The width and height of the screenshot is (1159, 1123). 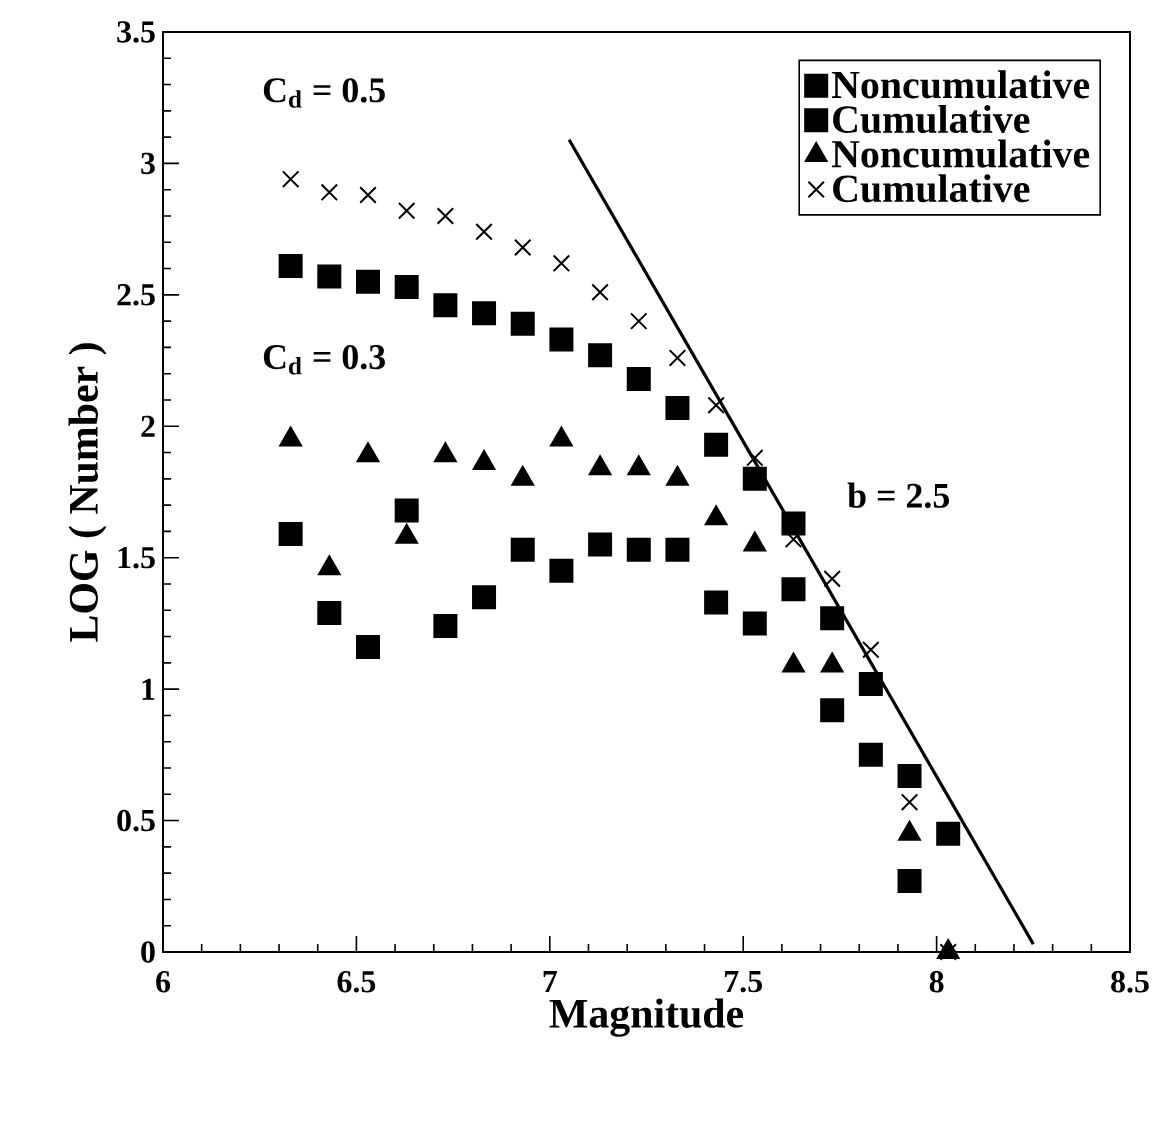 I want to click on x-tick-label: 7, so click(x=550, y=981).